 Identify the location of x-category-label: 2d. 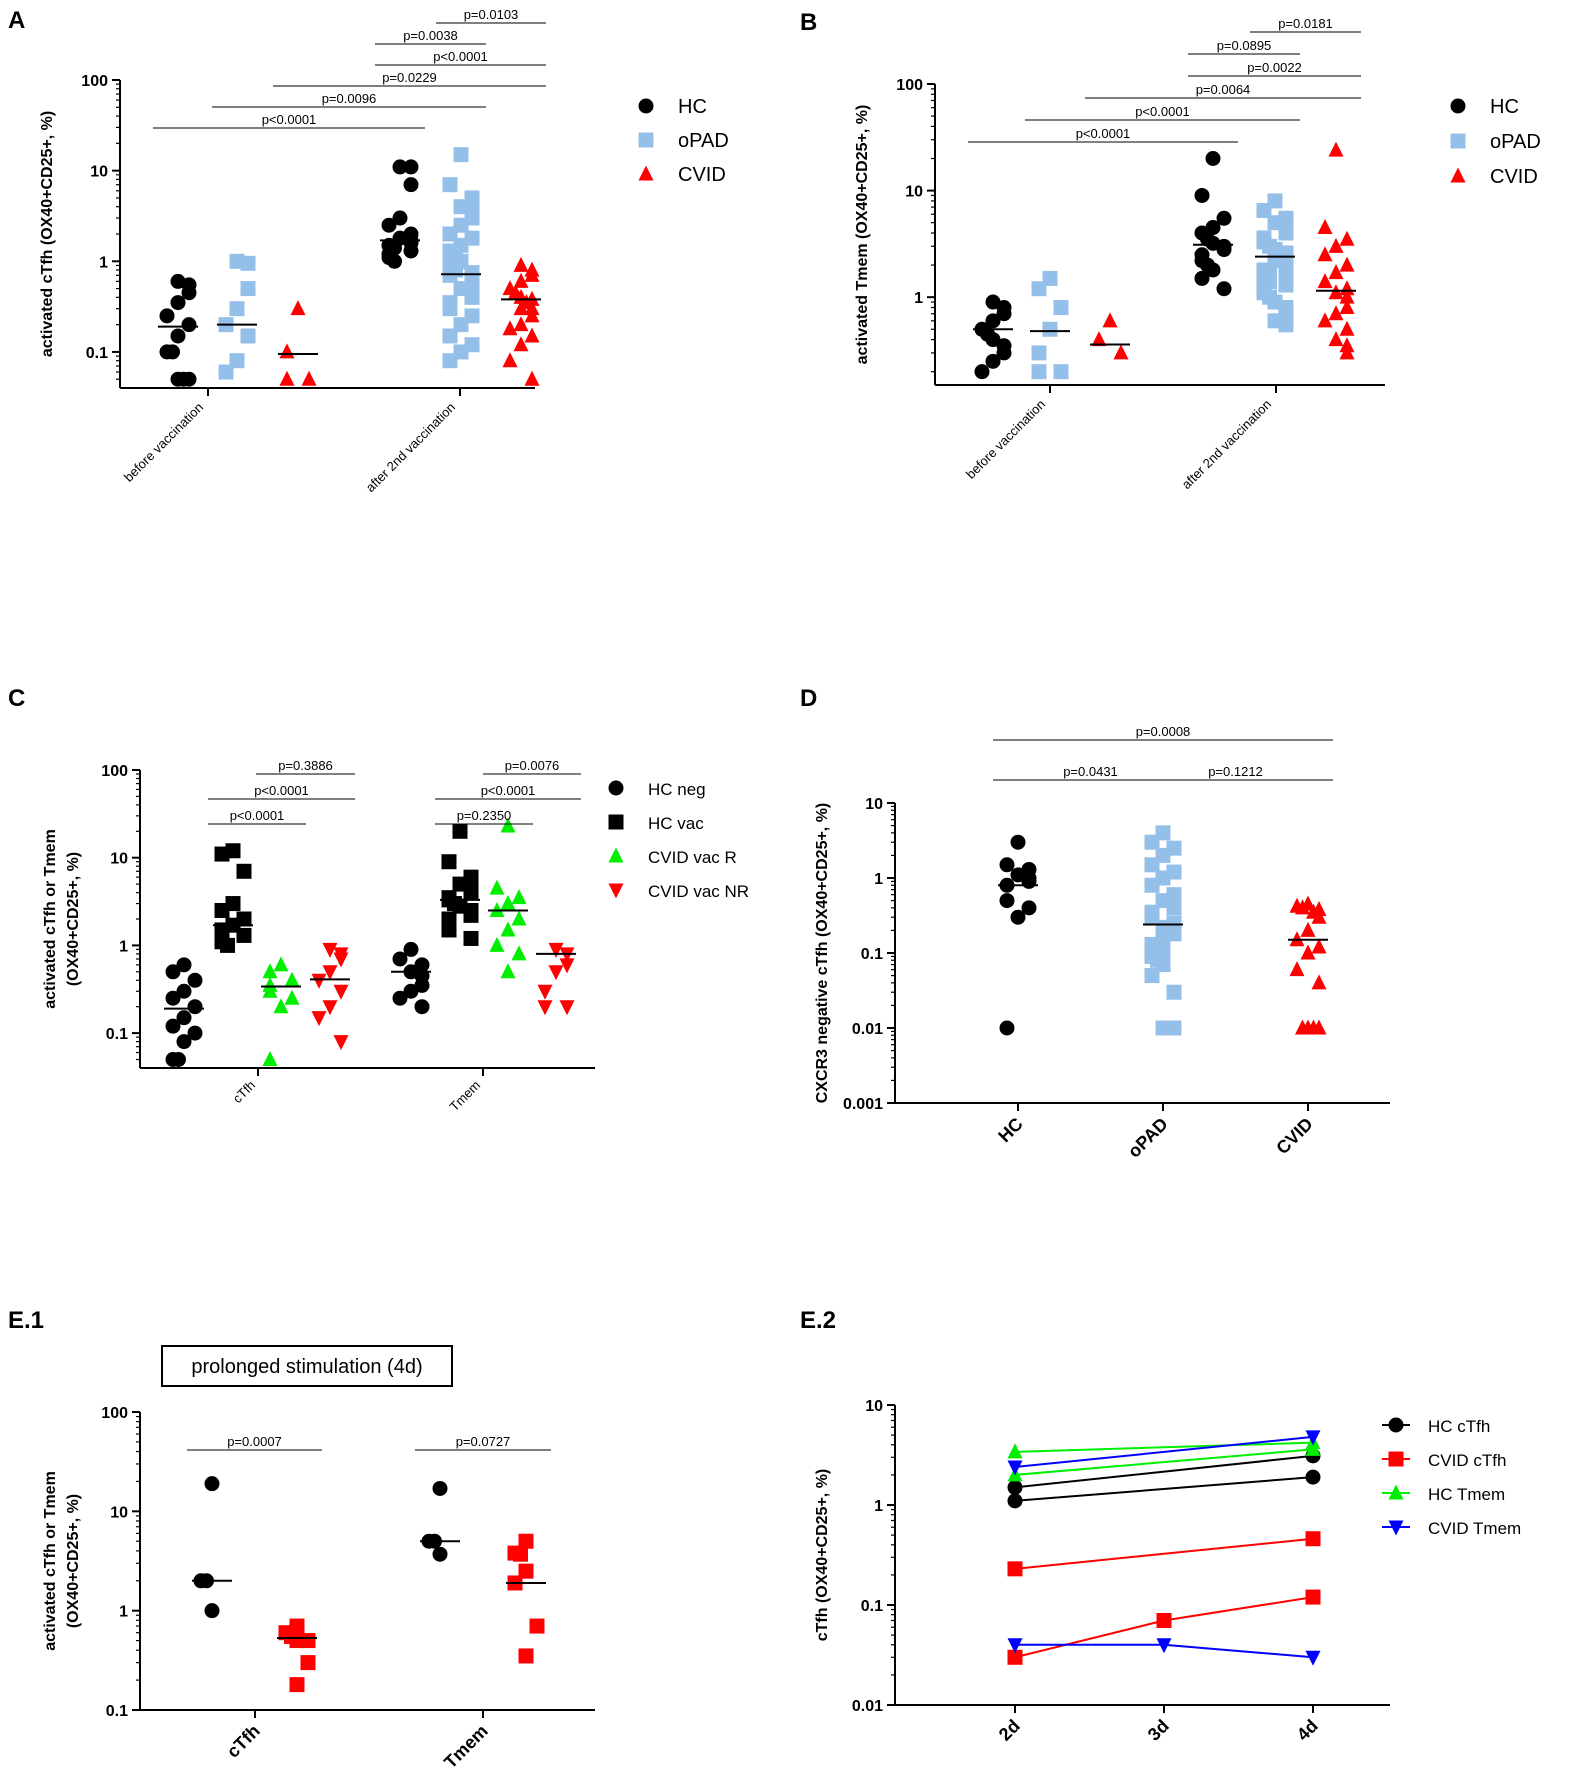
(1009, 1730).